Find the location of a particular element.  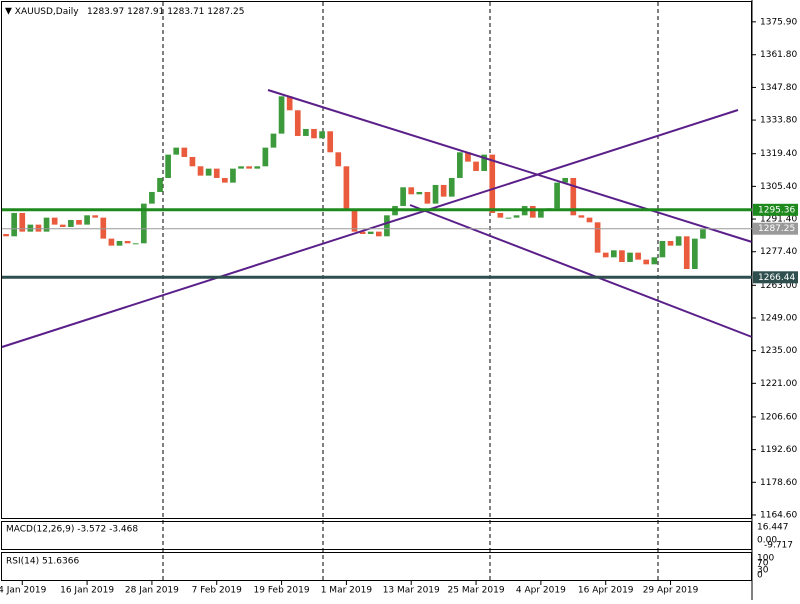

rsi-axis-label: 100 is located at coordinates (765, 559).